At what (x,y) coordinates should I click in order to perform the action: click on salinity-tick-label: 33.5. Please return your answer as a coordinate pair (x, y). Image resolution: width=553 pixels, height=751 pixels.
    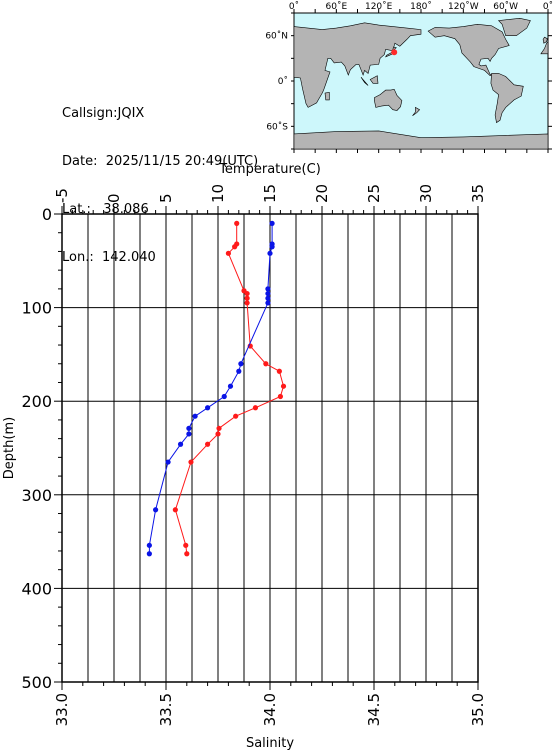
    Looking at the image, I should click on (166, 709).